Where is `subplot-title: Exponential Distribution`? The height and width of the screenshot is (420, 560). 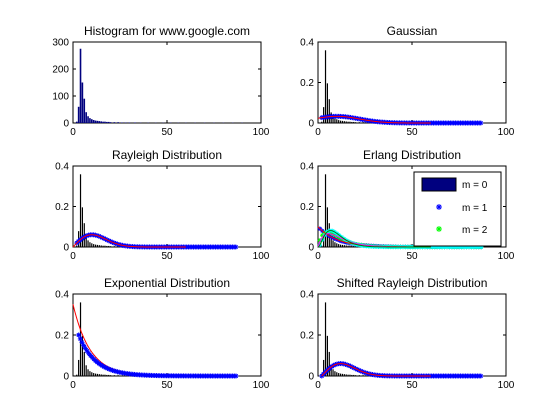
subplot-title: Exponential Distribution is located at coordinates (167, 283).